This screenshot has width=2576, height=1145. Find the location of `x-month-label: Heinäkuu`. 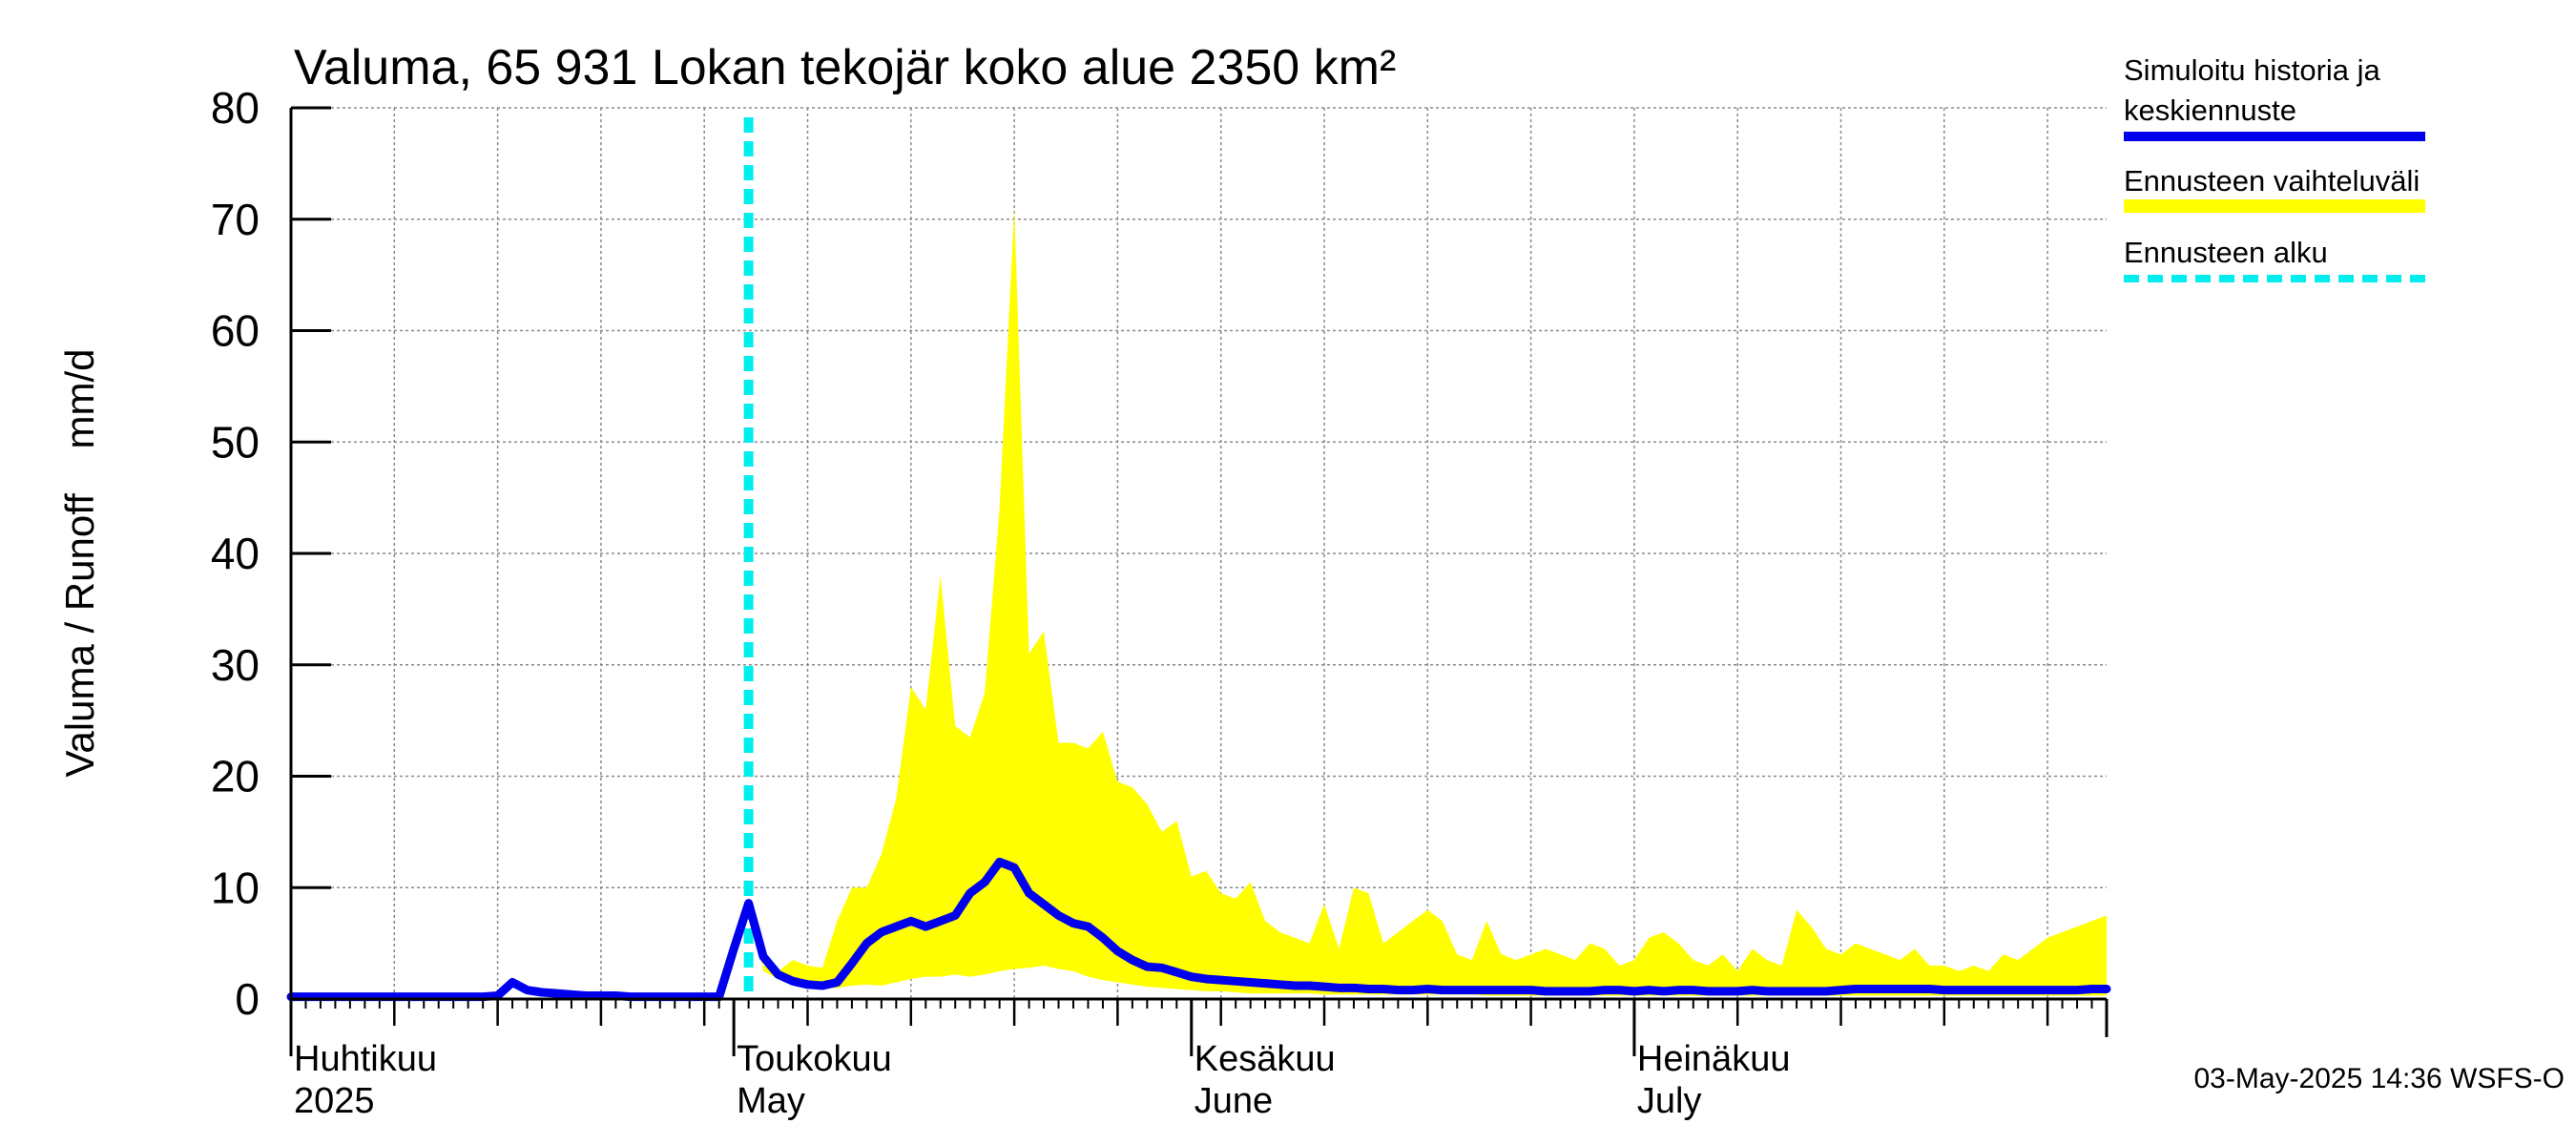

x-month-label: Heinäkuu is located at coordinates (1714, 1059).